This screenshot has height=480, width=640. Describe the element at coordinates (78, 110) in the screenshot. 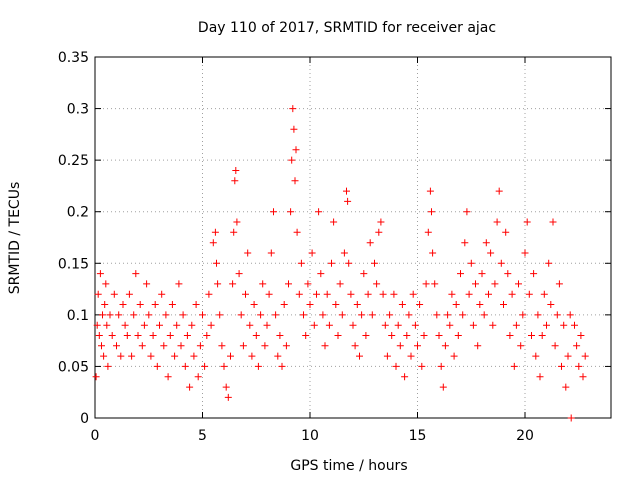

I see `y-tick-label: 0.3` at that location.